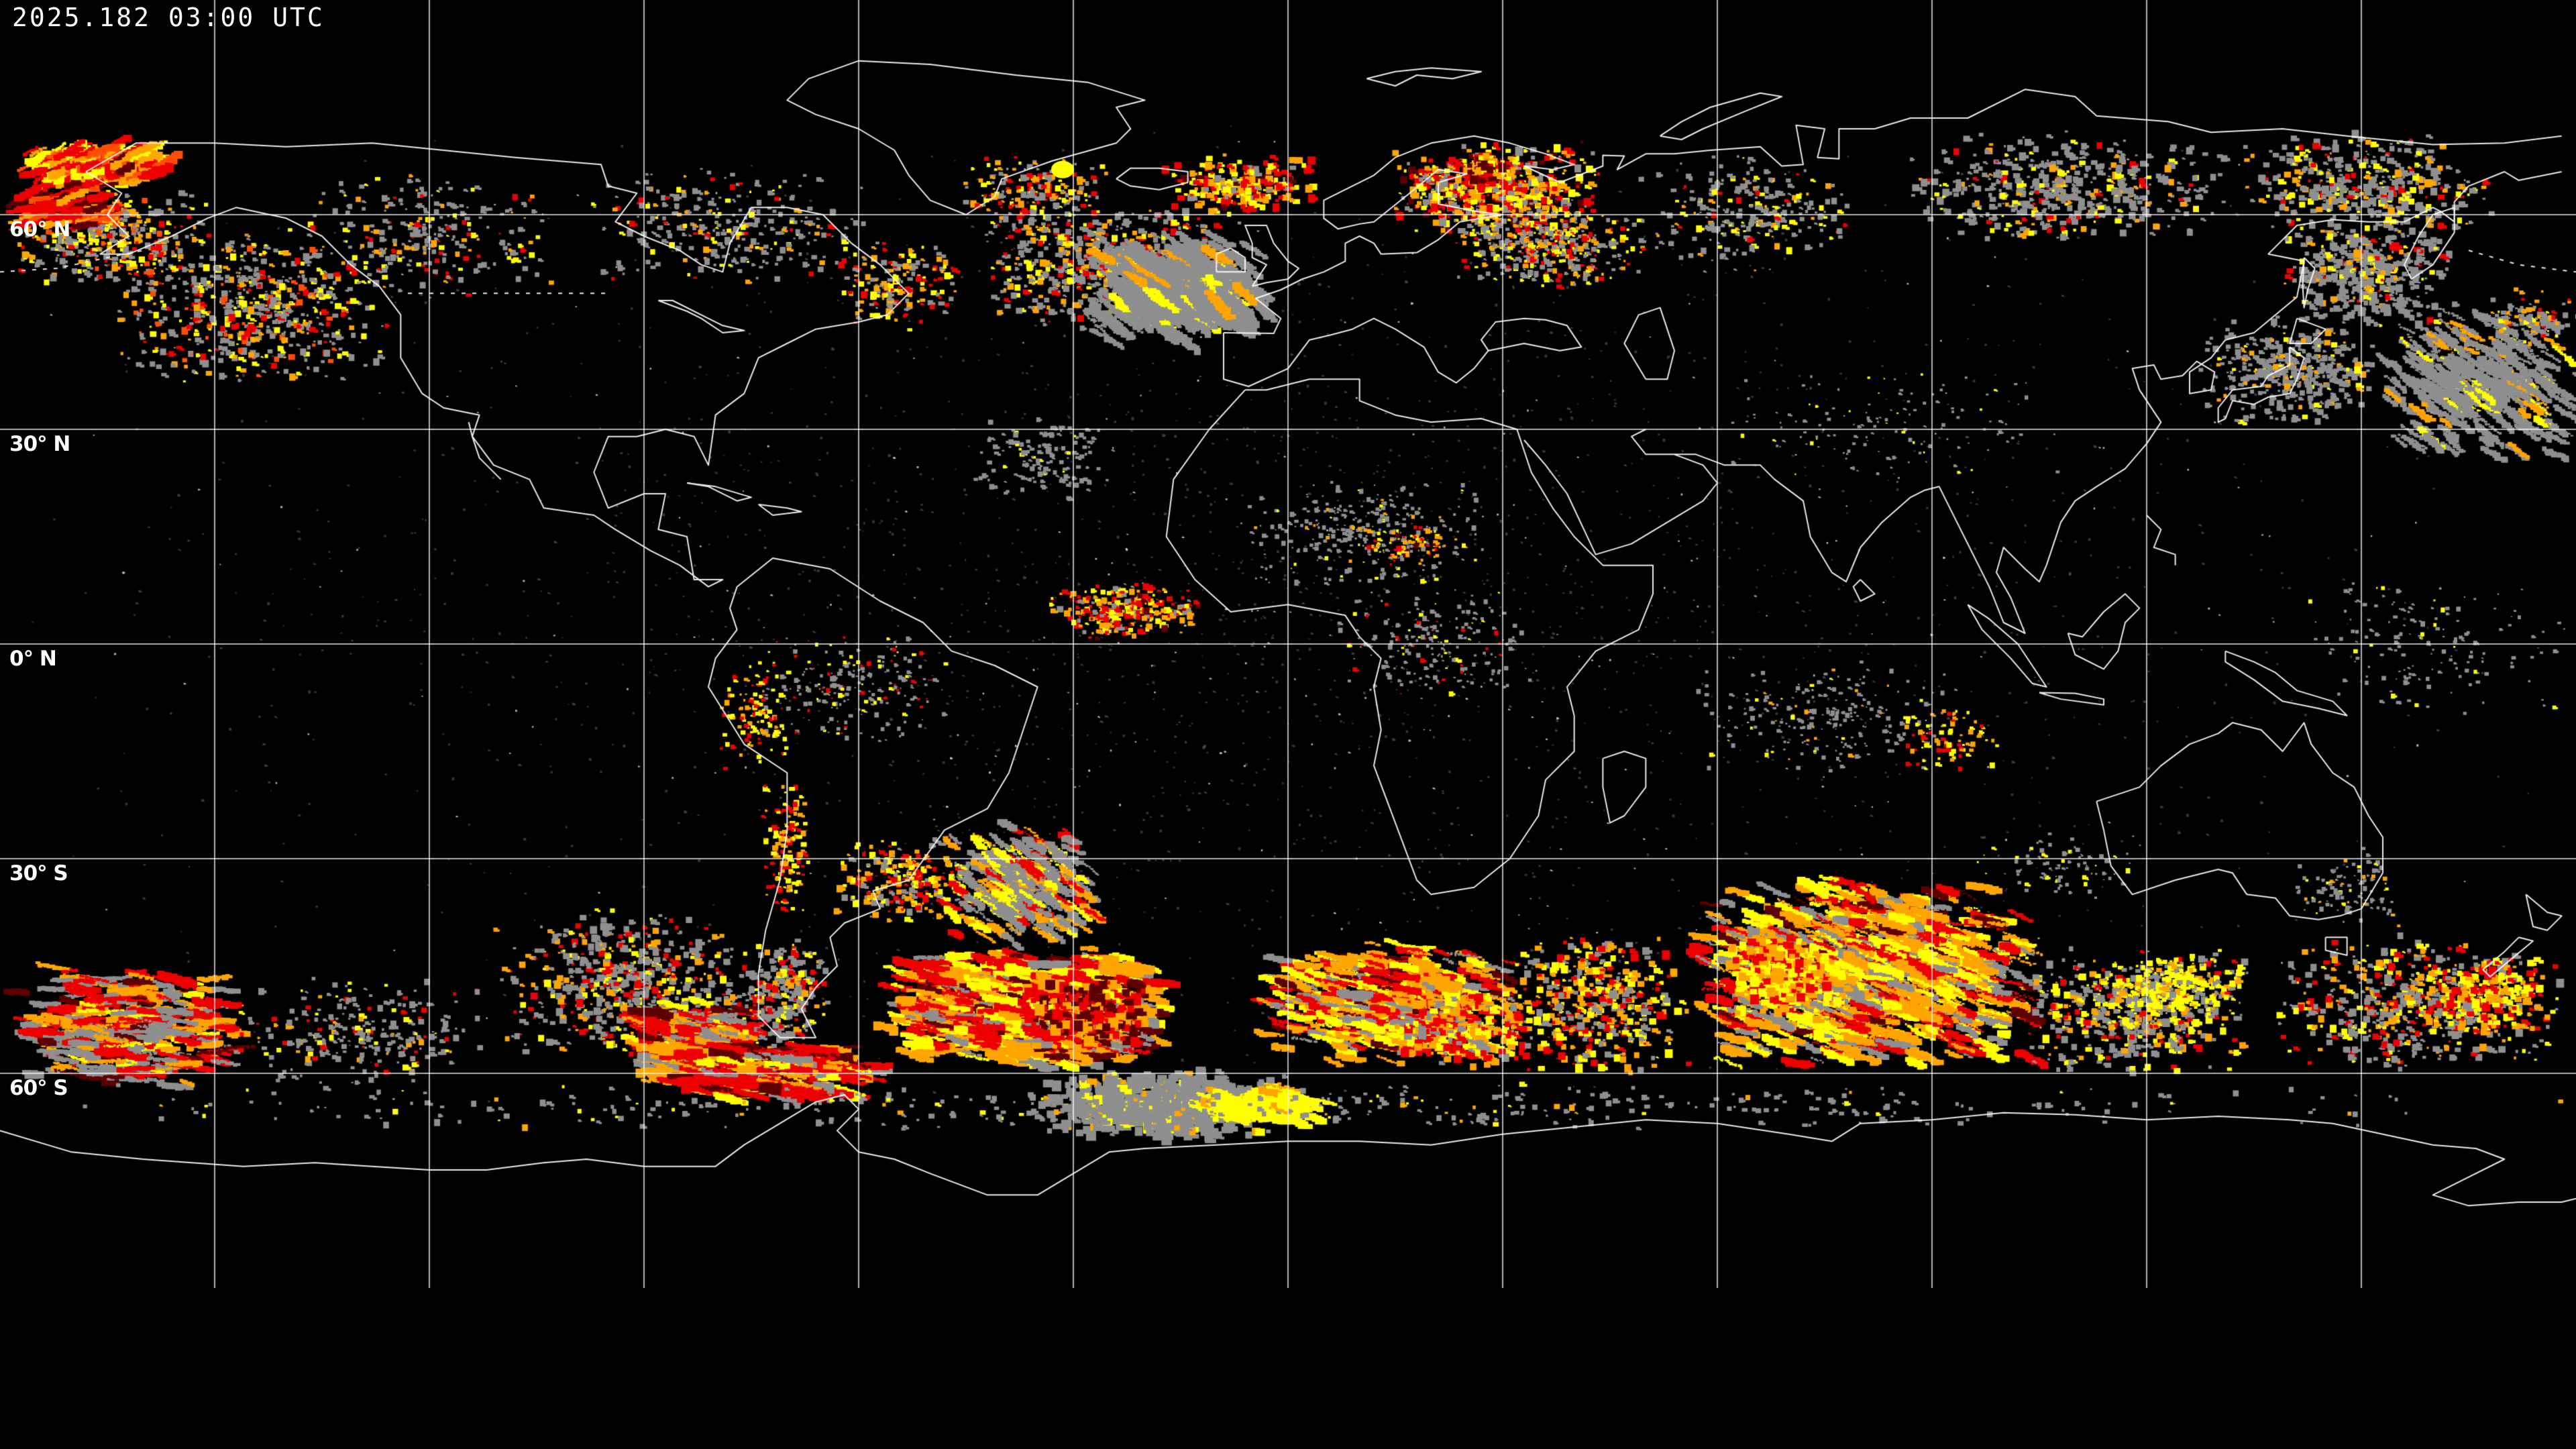 This screenshot has width=2576, height=1449. What do you see at coordinates (39, 229) in the screenshot?
I see `latitude-label-60n: 60° N` at bounding box center [39, 229].